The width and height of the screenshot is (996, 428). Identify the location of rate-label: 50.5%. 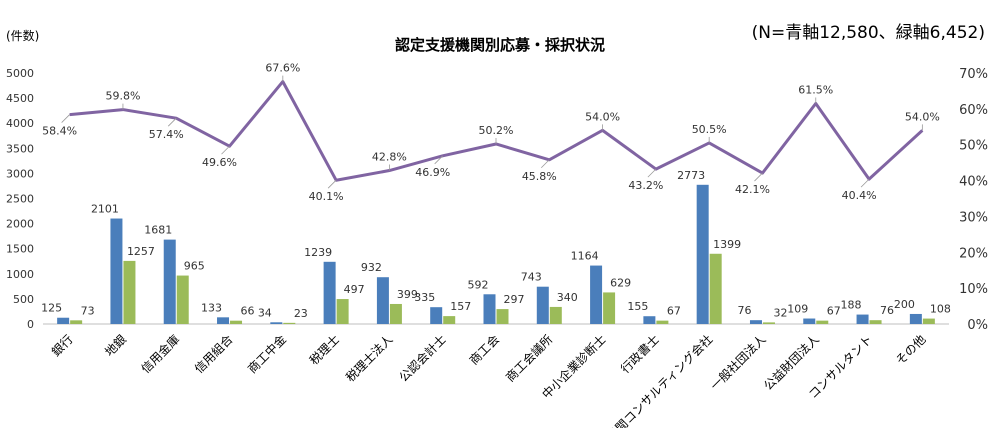
(709, 129).